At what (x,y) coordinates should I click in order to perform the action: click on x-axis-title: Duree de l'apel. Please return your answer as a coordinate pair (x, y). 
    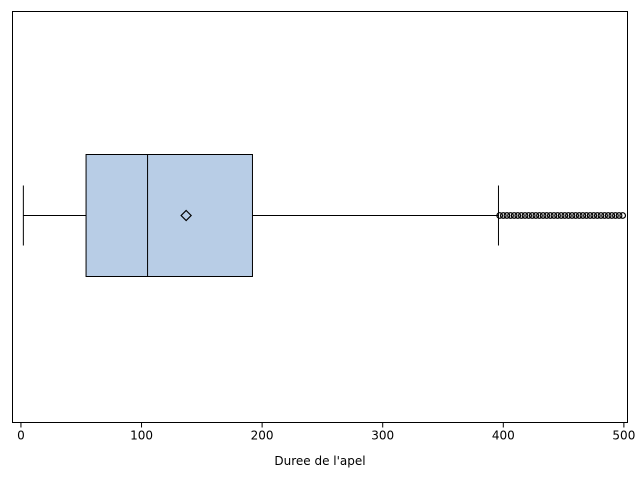
    Looking at the image, I should click on (319, 461).